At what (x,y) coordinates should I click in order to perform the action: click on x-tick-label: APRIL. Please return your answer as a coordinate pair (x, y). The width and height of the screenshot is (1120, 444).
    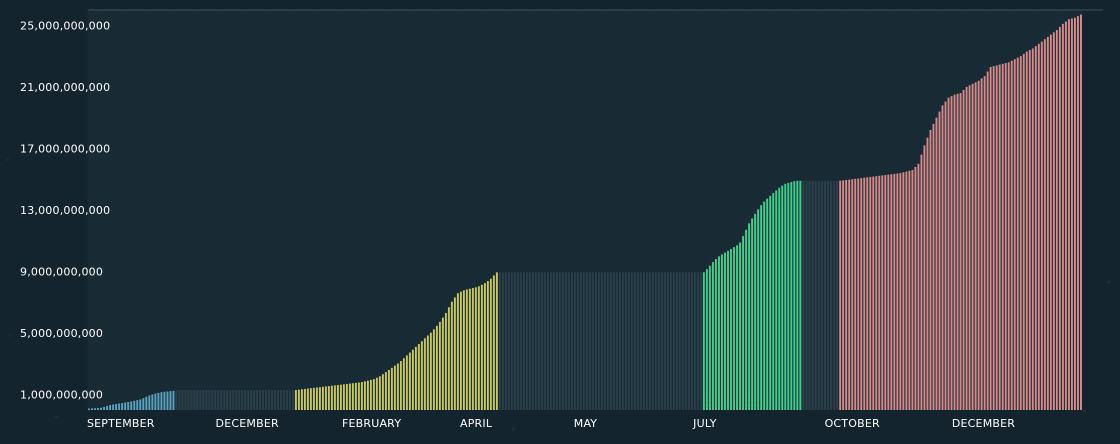
    Looking at the image, I should click on (476, 423).